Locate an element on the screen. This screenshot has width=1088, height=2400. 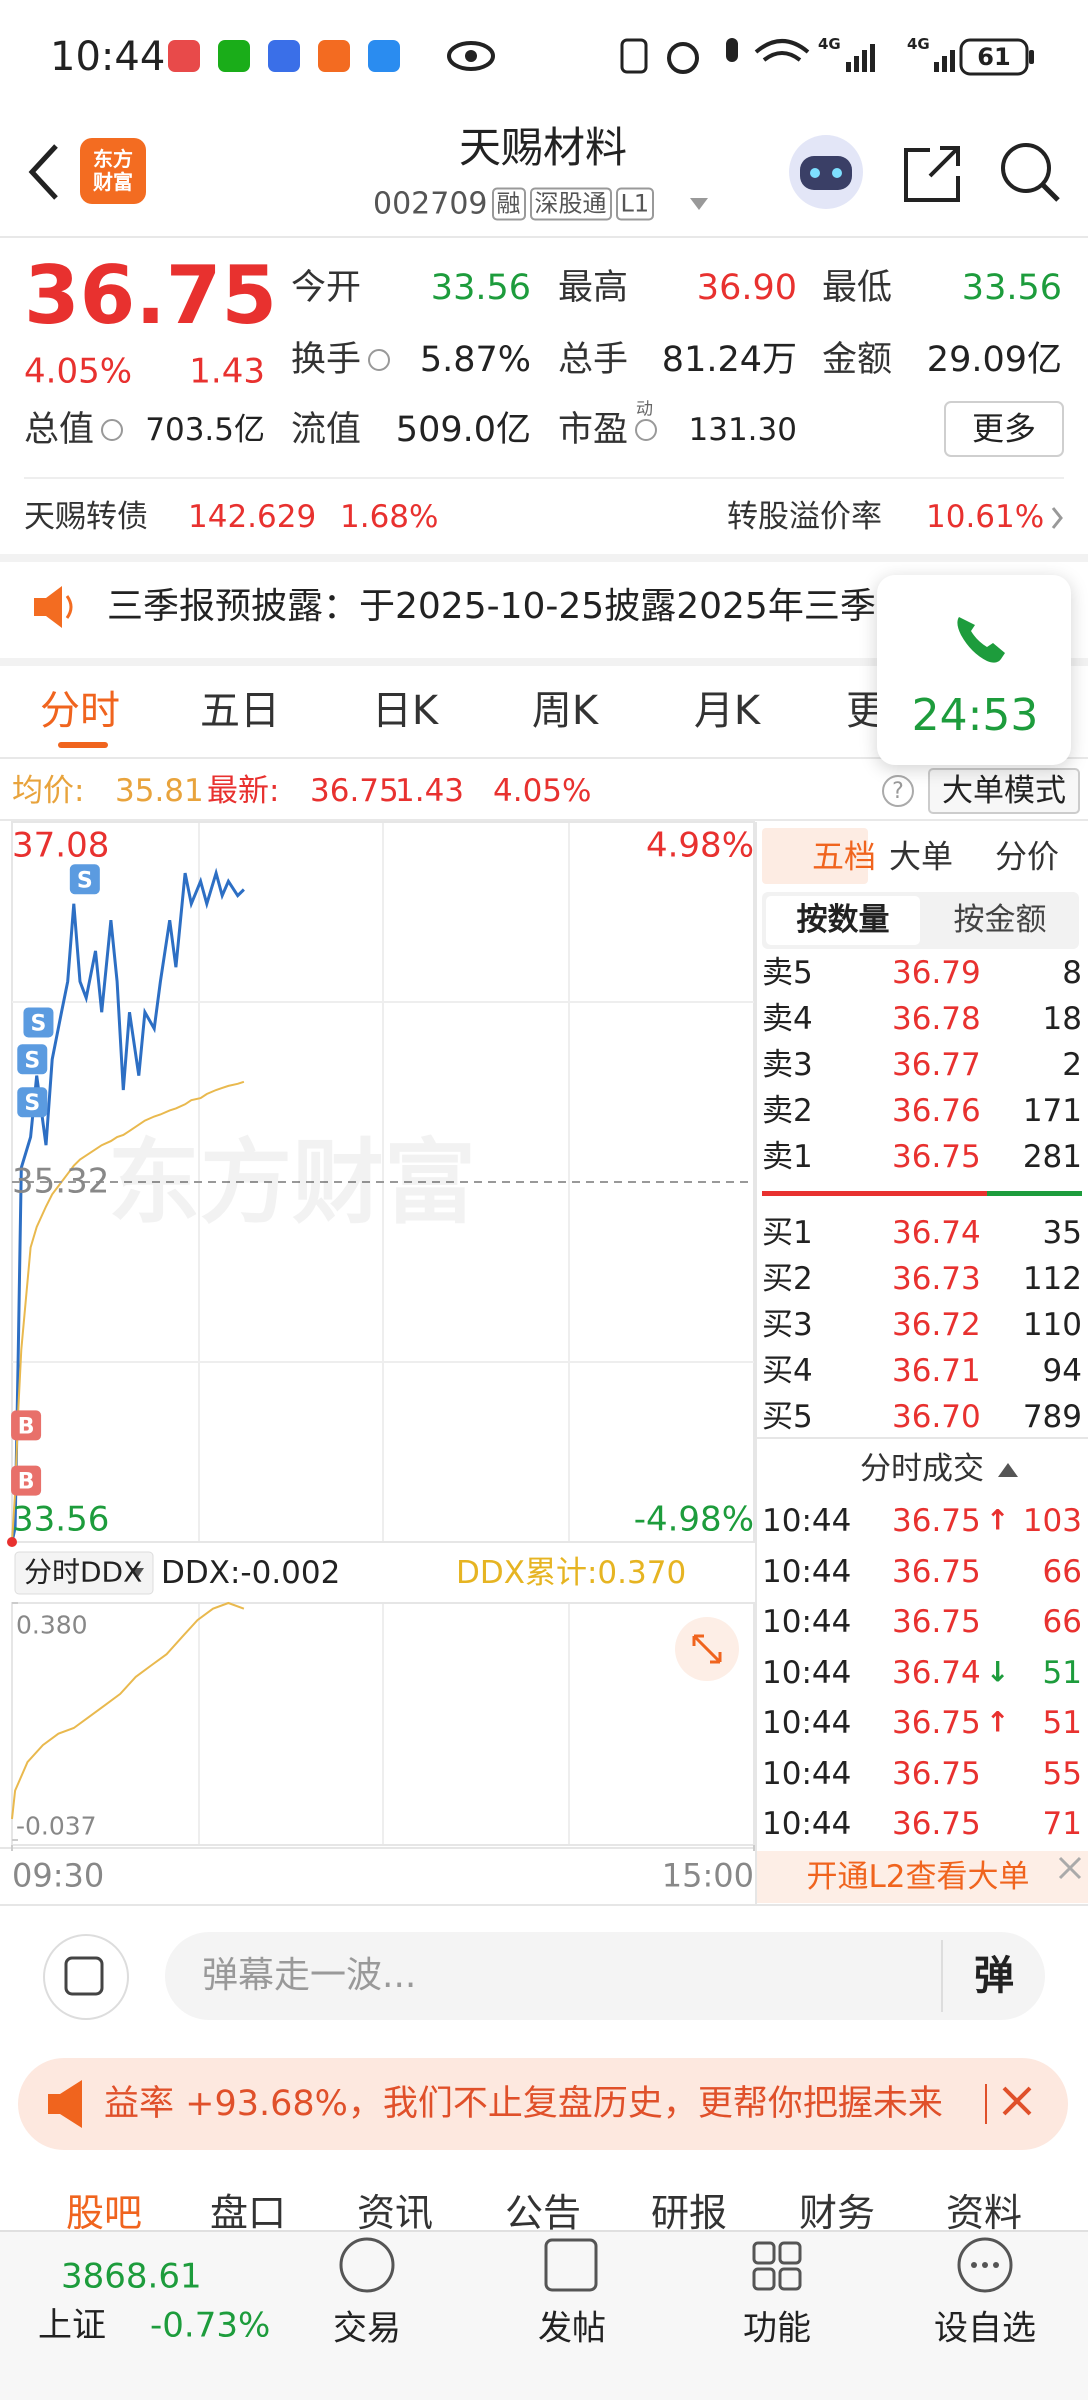
period-tab: 分时 is located at coordinates (80, 711).